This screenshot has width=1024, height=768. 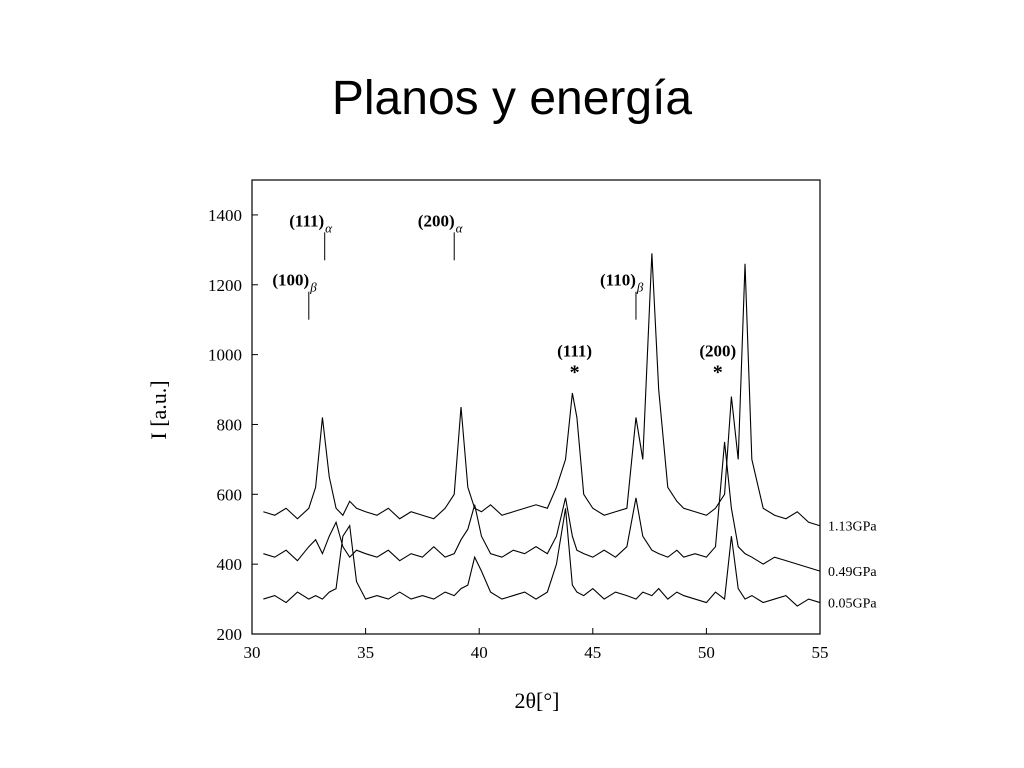 What do you see at coordinates (512, 98) in the screenshot?
I see `slide-title: Planos y energía` at bounding box center [512, 98].